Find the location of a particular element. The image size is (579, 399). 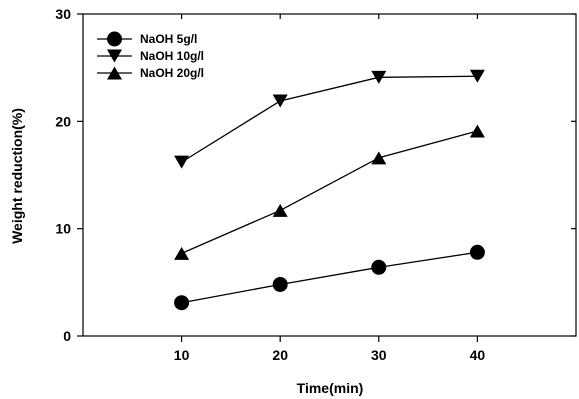

legend-marker is located at coordinates (114, 39).